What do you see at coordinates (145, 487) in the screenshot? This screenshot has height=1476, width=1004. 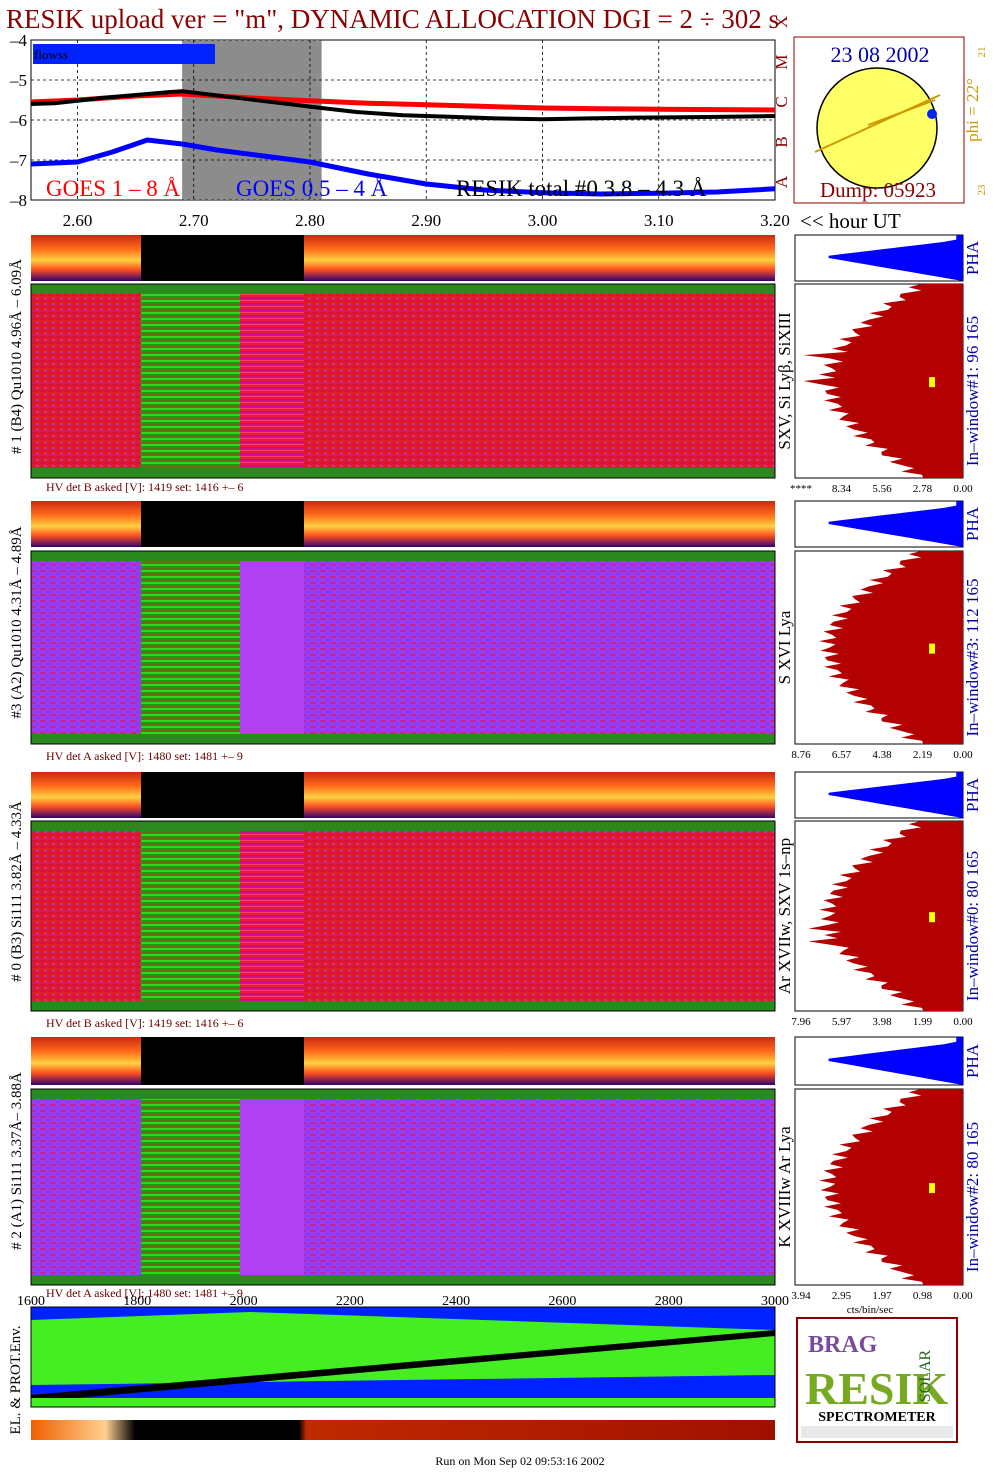 I see `hv-status: HV det B asked [V]: 1419 set: 1416 +– 6` at bounding box center [145, 487].